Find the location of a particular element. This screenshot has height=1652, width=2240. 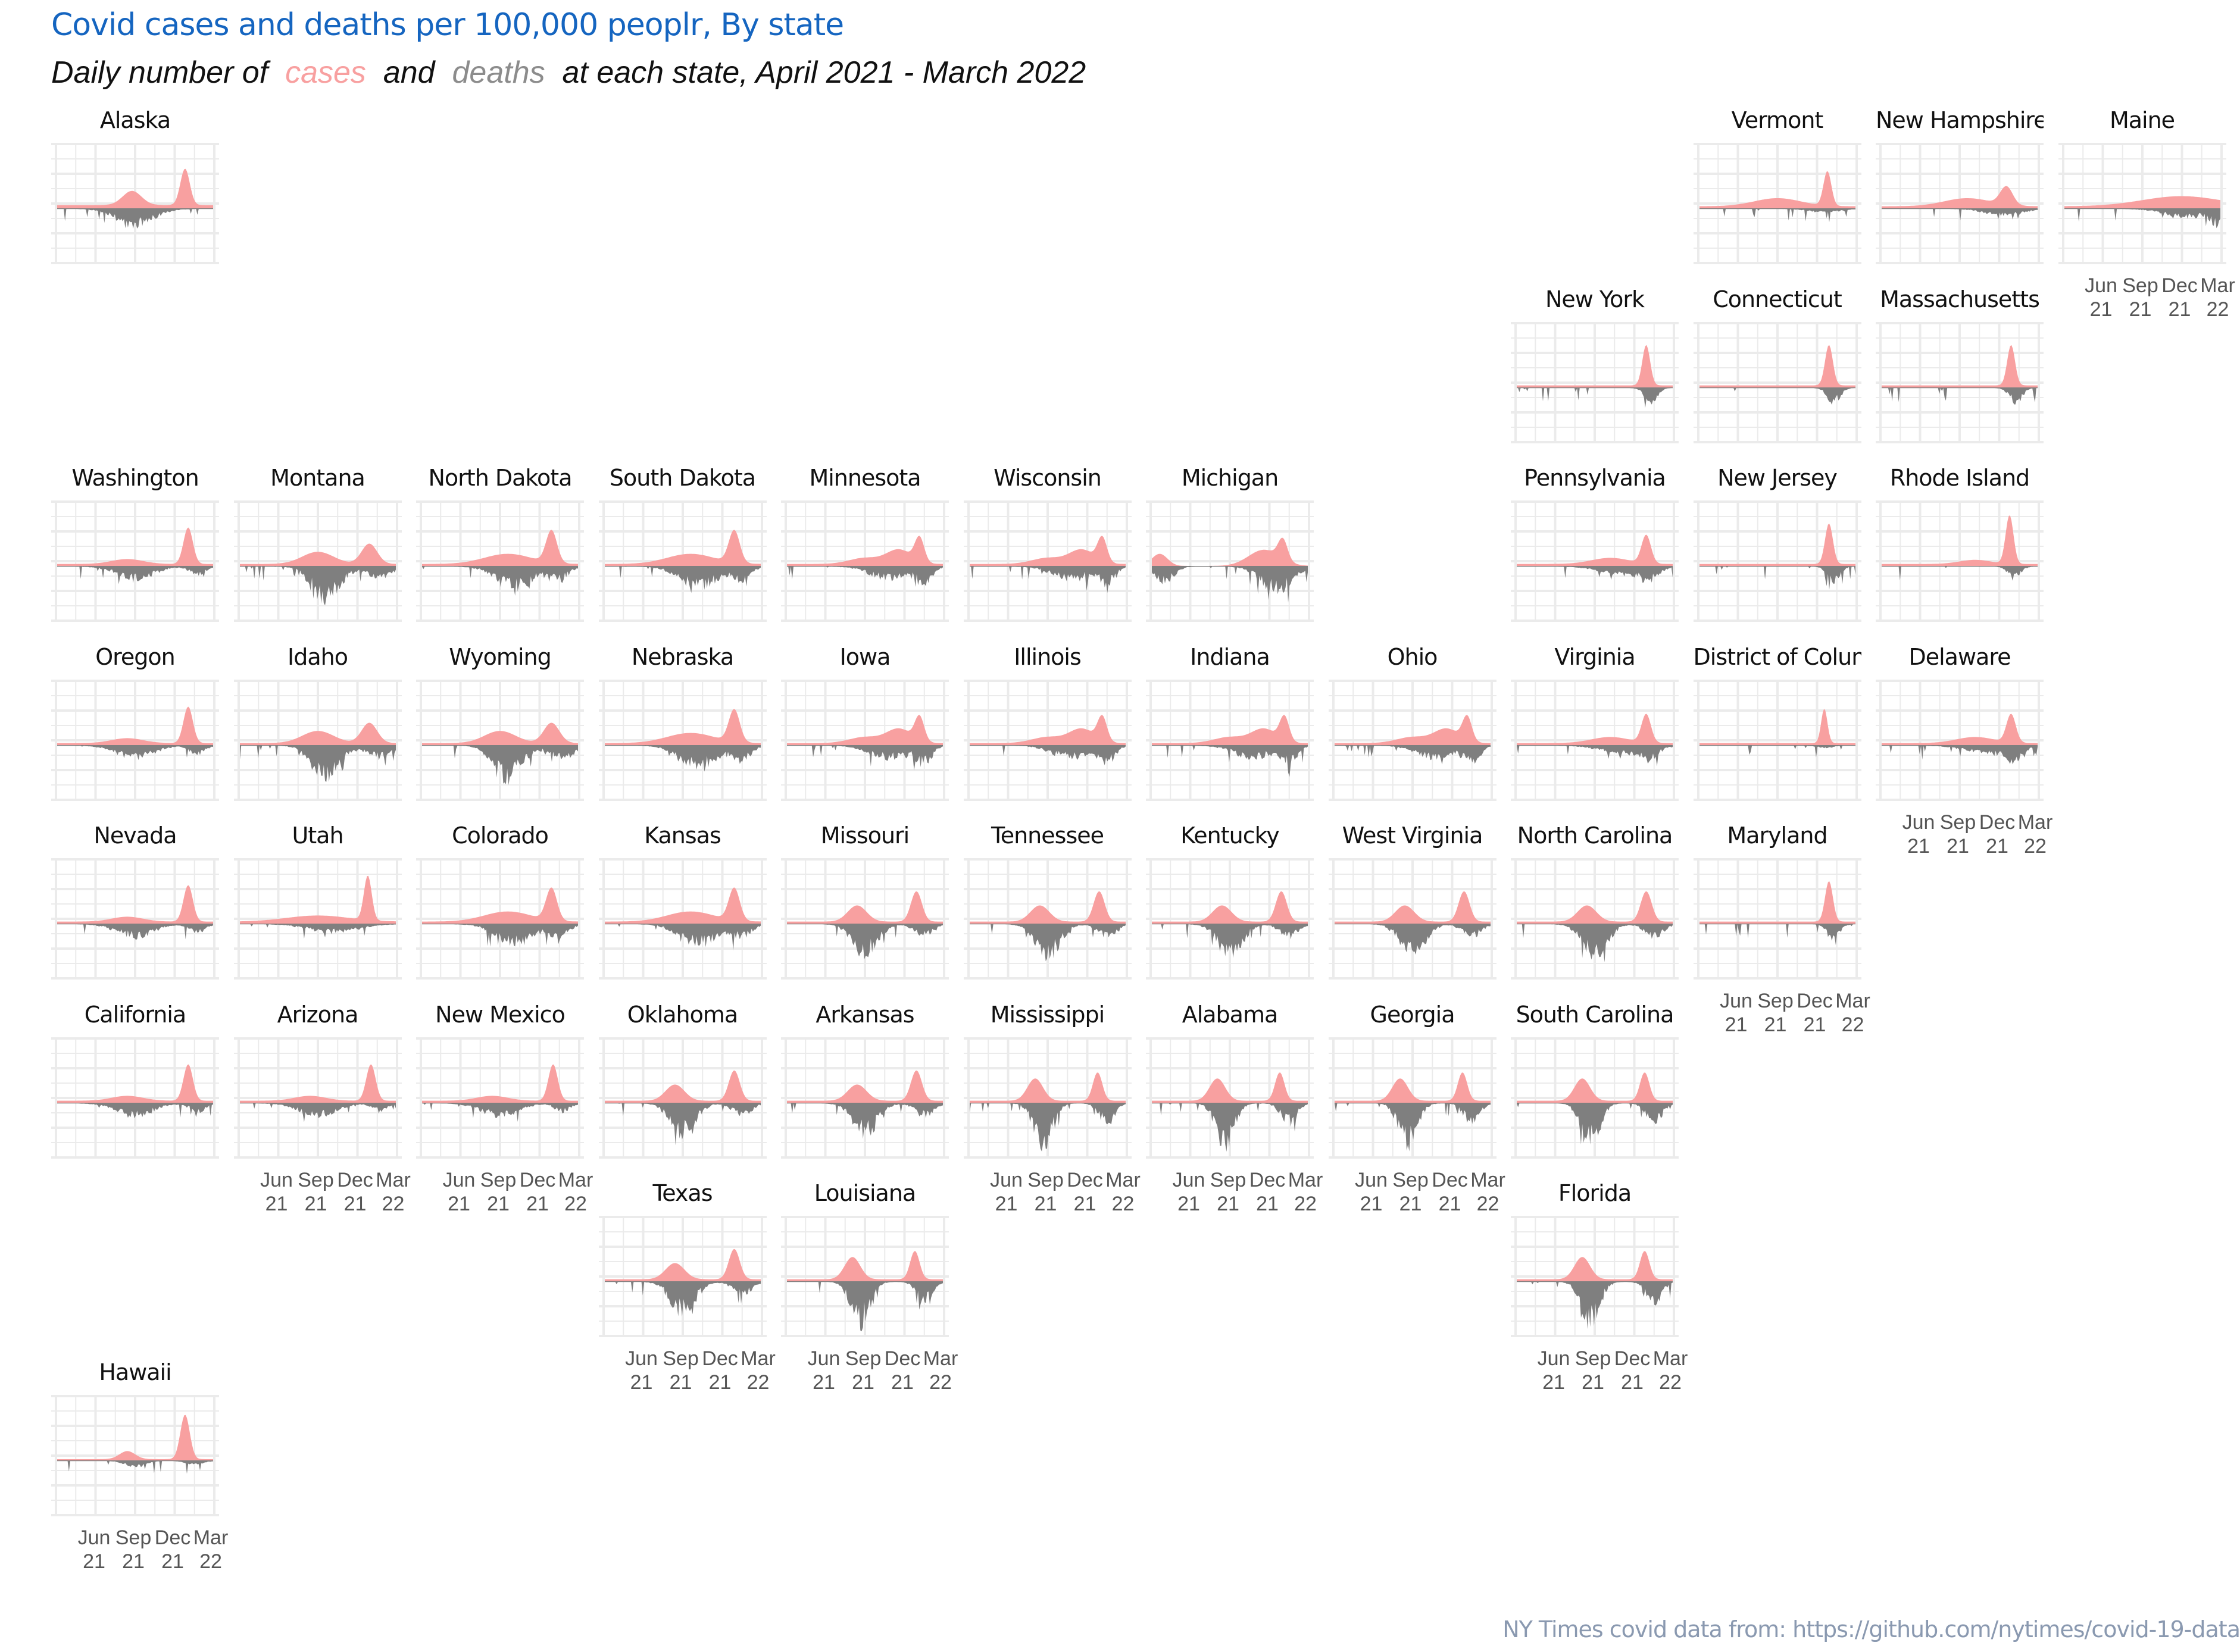

panel-state-label: Pennsylvania is located at coordinates (1595, 478).